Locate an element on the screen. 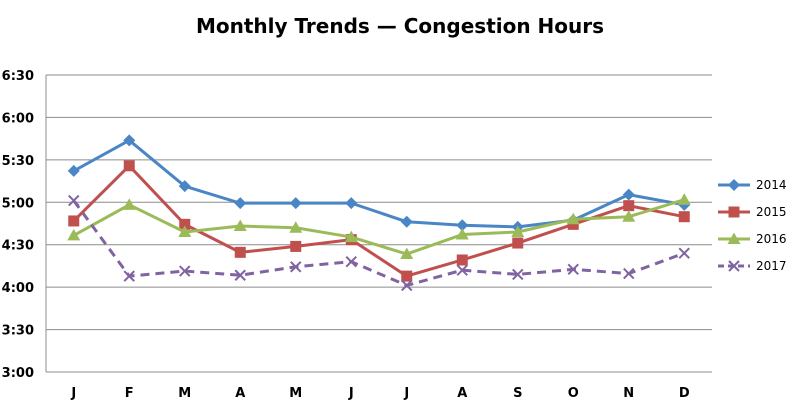  y-tick-label: 3:00 is located at coordinates (18, 373).